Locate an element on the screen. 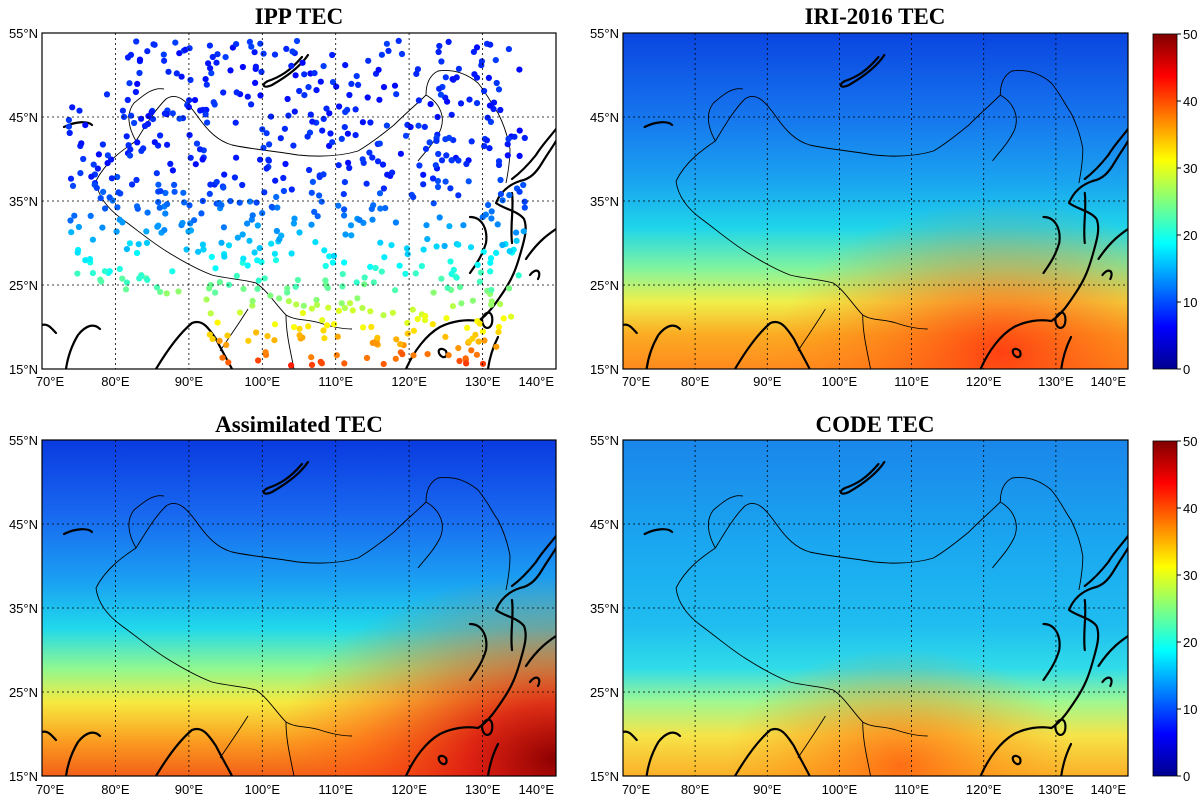 The width and height of the screenshot is (1200, 801). lon-label: 80°E is located at coordinates (695, 789).